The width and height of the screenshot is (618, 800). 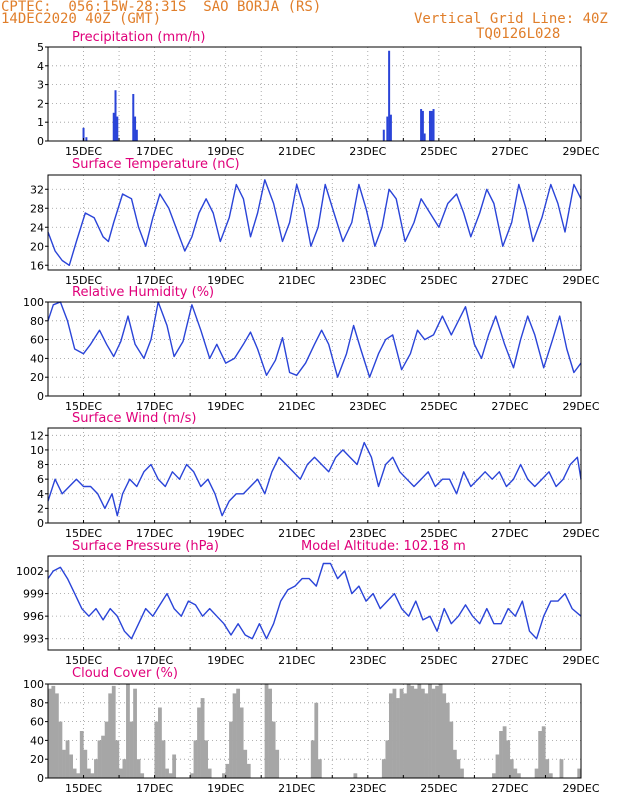 I want to click on y-tick-label: 2, so click(x=40, y=103).